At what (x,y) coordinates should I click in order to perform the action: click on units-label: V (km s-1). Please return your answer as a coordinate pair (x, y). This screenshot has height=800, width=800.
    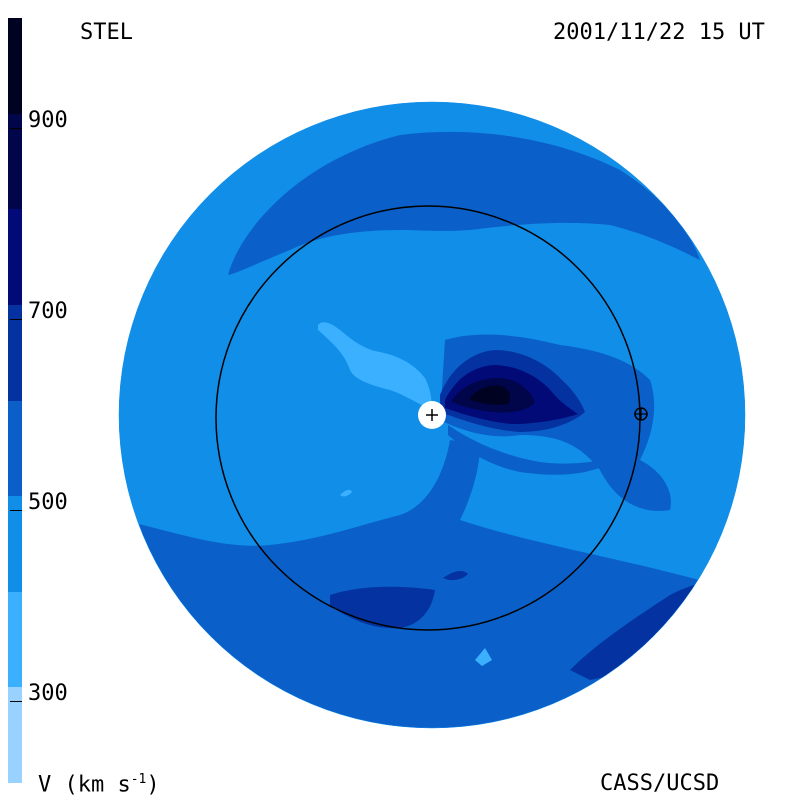
    Looking at the image, I should click on (99, 784).